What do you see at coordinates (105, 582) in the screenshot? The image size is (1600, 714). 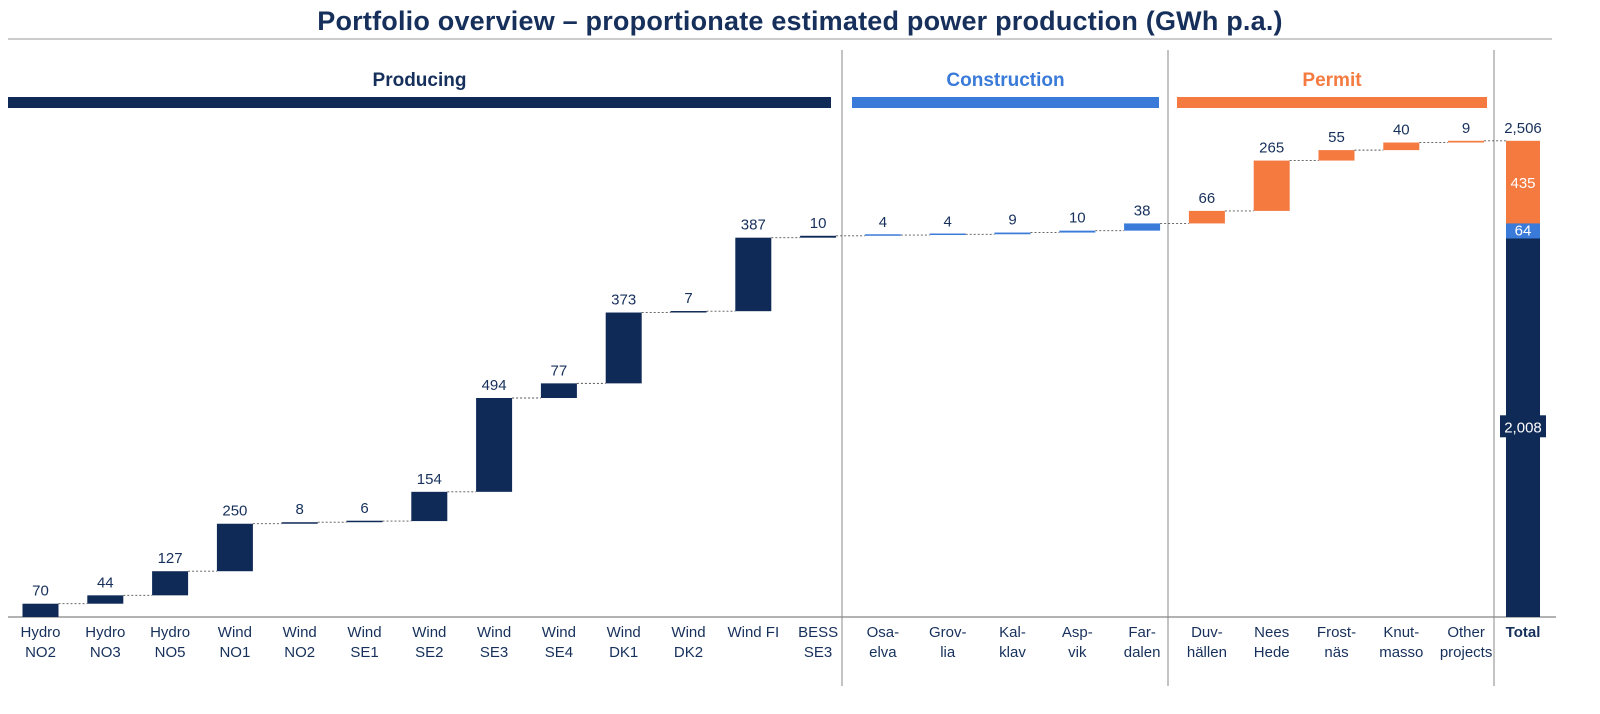 I see `bar-value-label: 44` at bounding box center [105, 582].